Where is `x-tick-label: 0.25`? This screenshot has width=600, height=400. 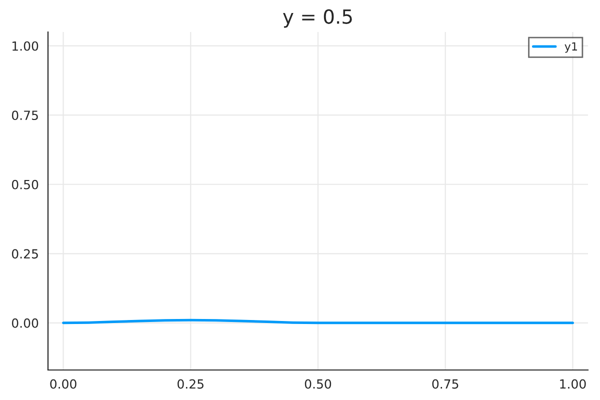
x-tick-label: 0.25 is located at coordinates (191, 384).